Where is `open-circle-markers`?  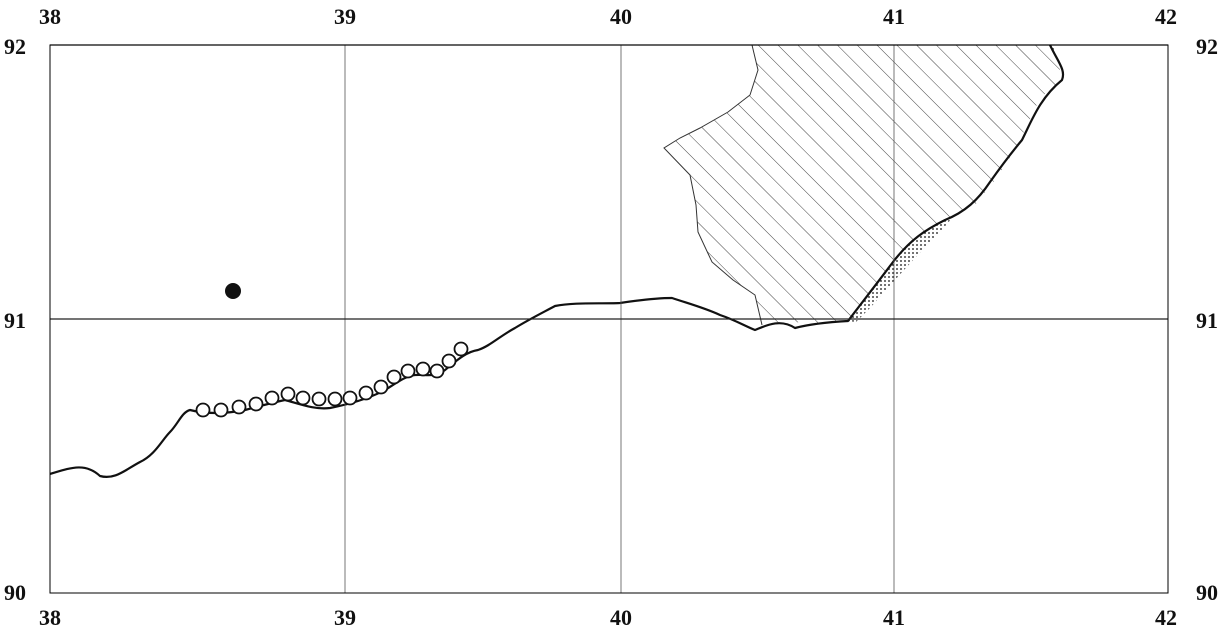
open-circle-markers is located at coordinates (332, 379).